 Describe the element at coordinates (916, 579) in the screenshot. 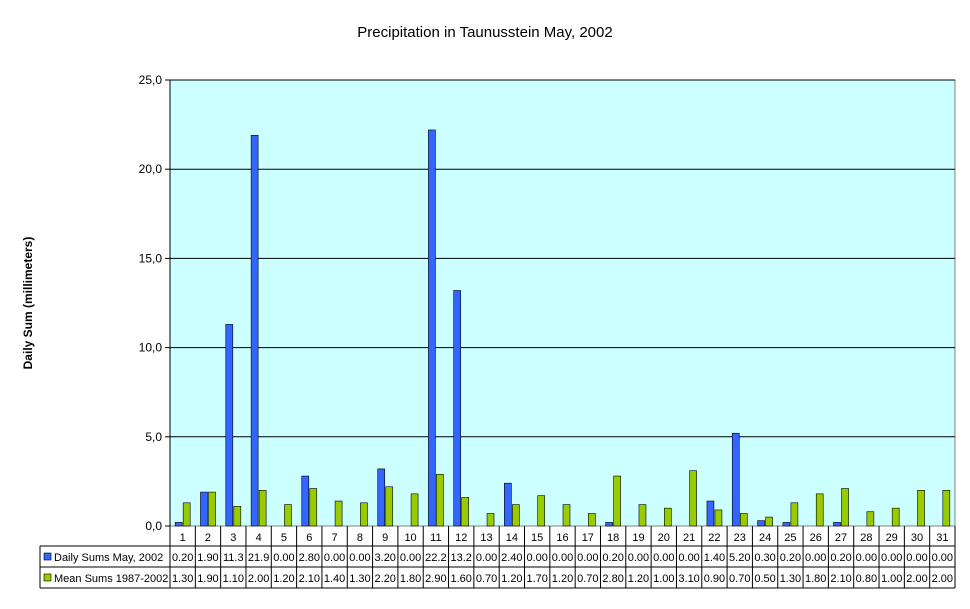

I see `data-label: 2.00` at that location.